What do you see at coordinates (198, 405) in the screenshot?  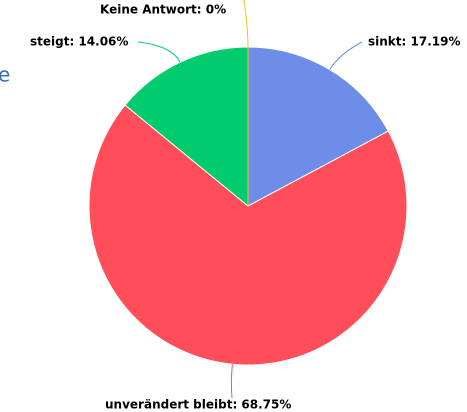 I see `slice-label: unverändert bleibt: 68.75%` at bounding box center [198, 405].